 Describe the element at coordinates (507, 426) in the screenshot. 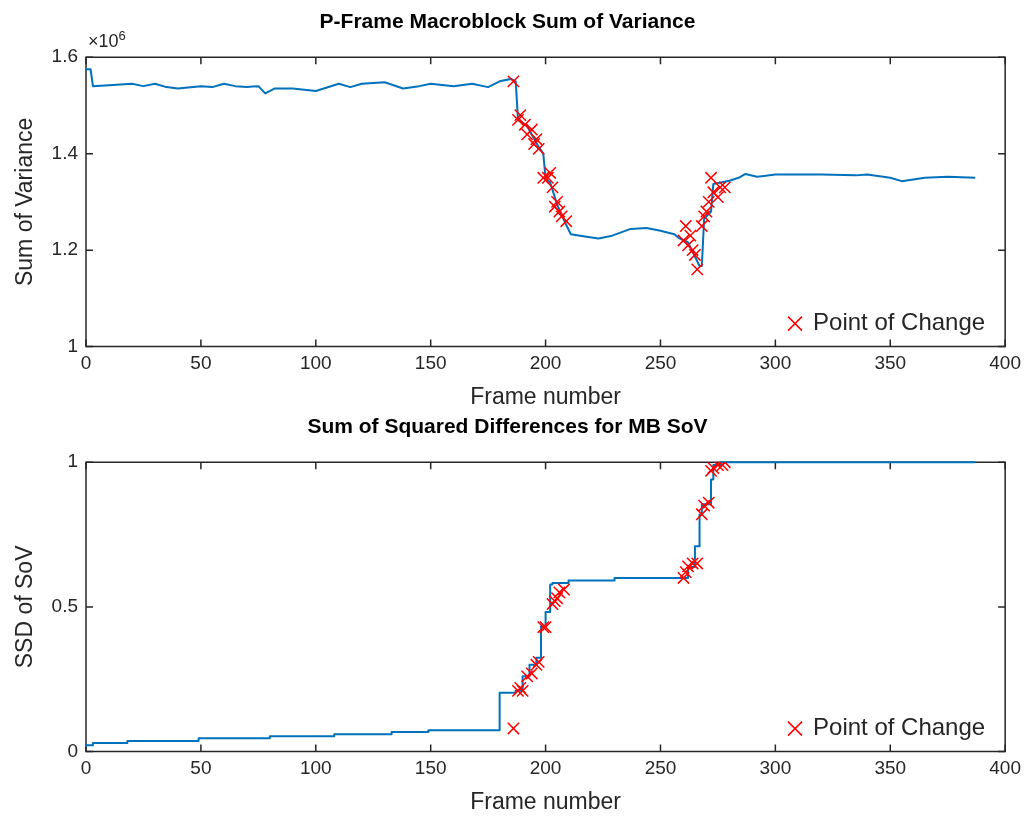

I see `chart-title: Sum of Squared Differences for MB SoV` at that location.